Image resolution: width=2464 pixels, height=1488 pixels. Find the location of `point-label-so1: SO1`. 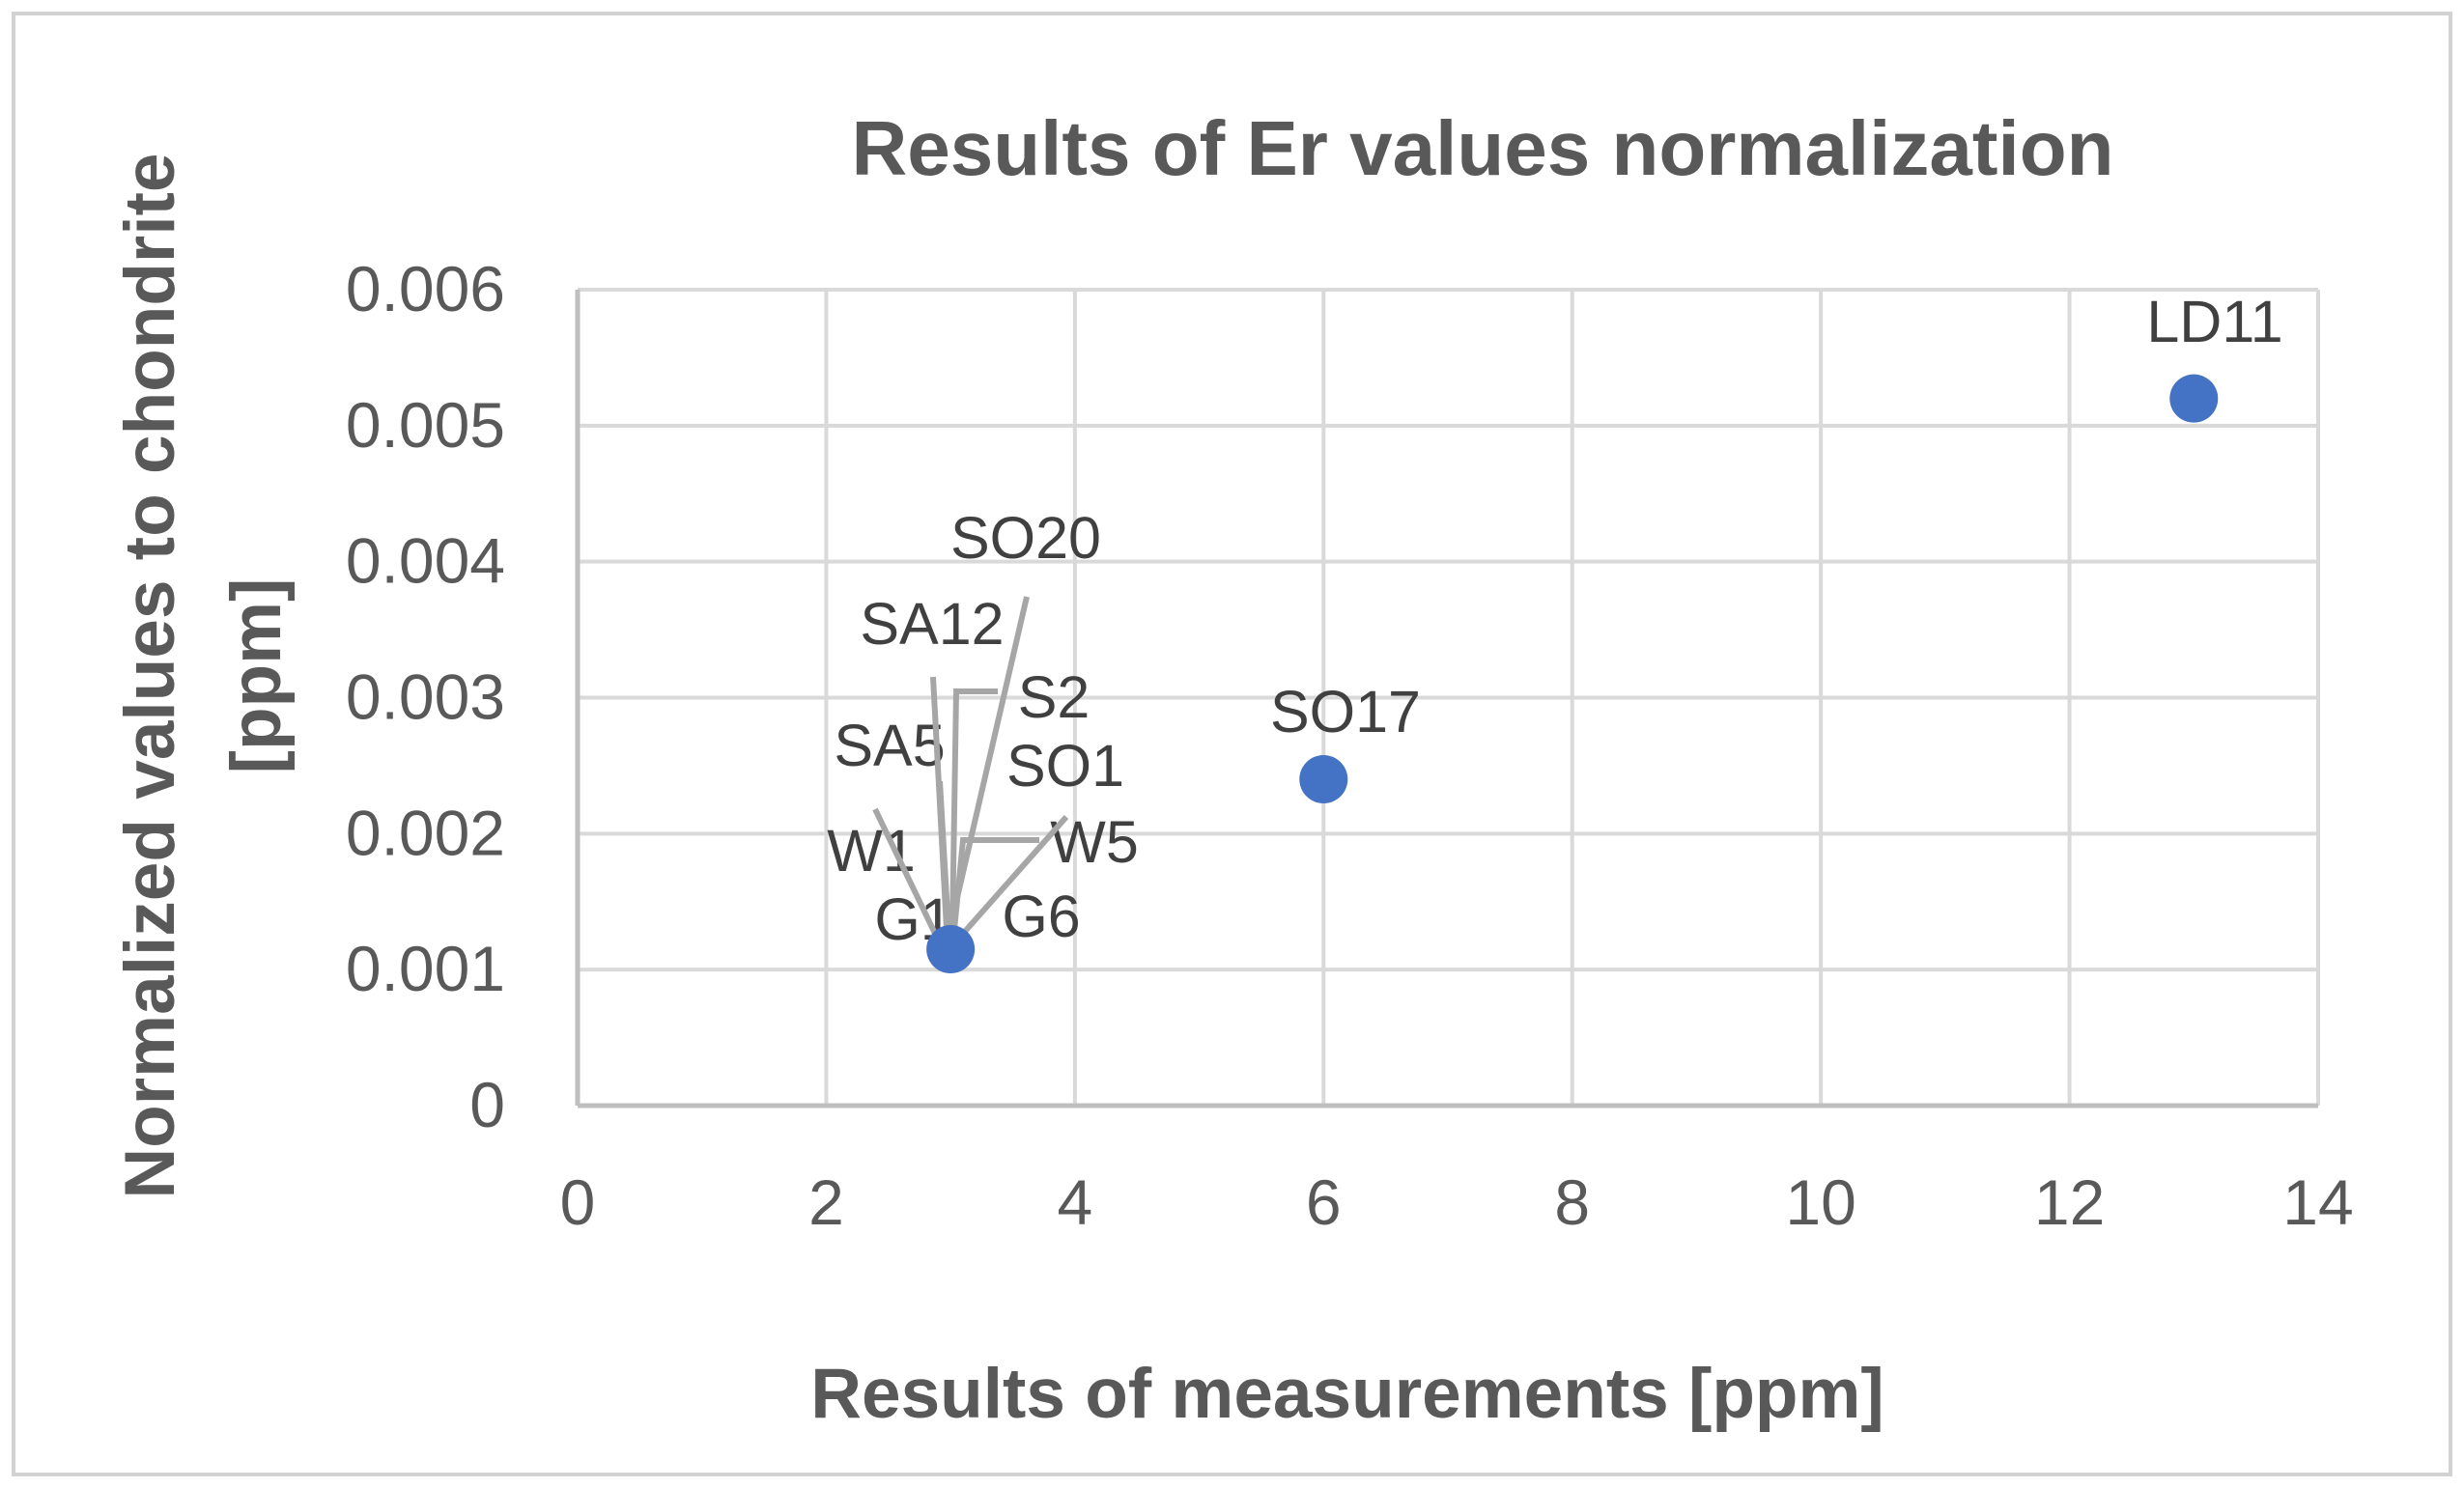

point-label-so1: SO1 is located at coordinates (1065, 766).